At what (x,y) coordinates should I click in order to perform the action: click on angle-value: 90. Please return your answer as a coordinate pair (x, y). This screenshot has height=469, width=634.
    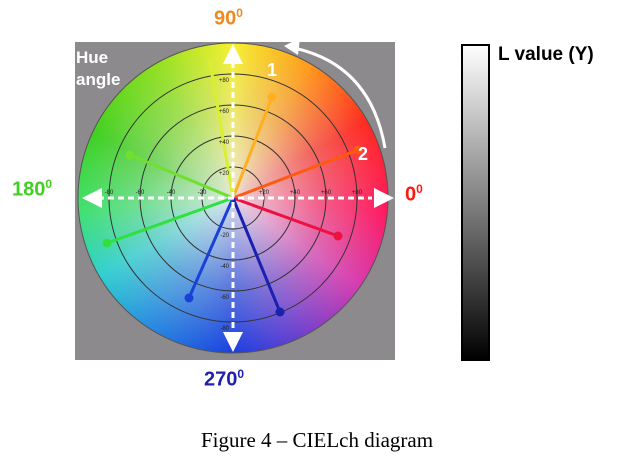
    Looking at the image, I should click on (225, 18).